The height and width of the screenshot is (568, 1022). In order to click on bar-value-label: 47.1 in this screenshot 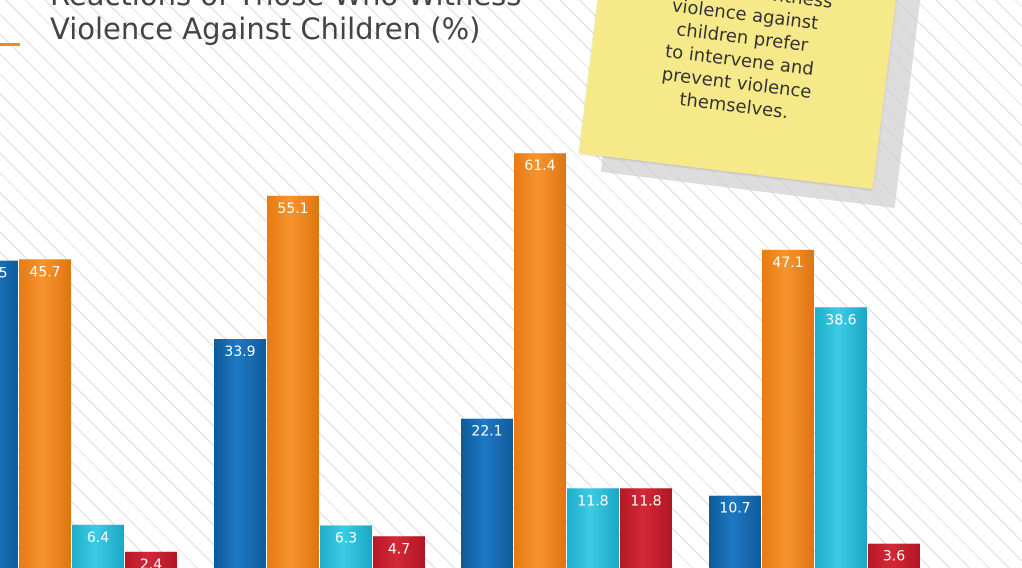, I will do `click(787, 263)`.